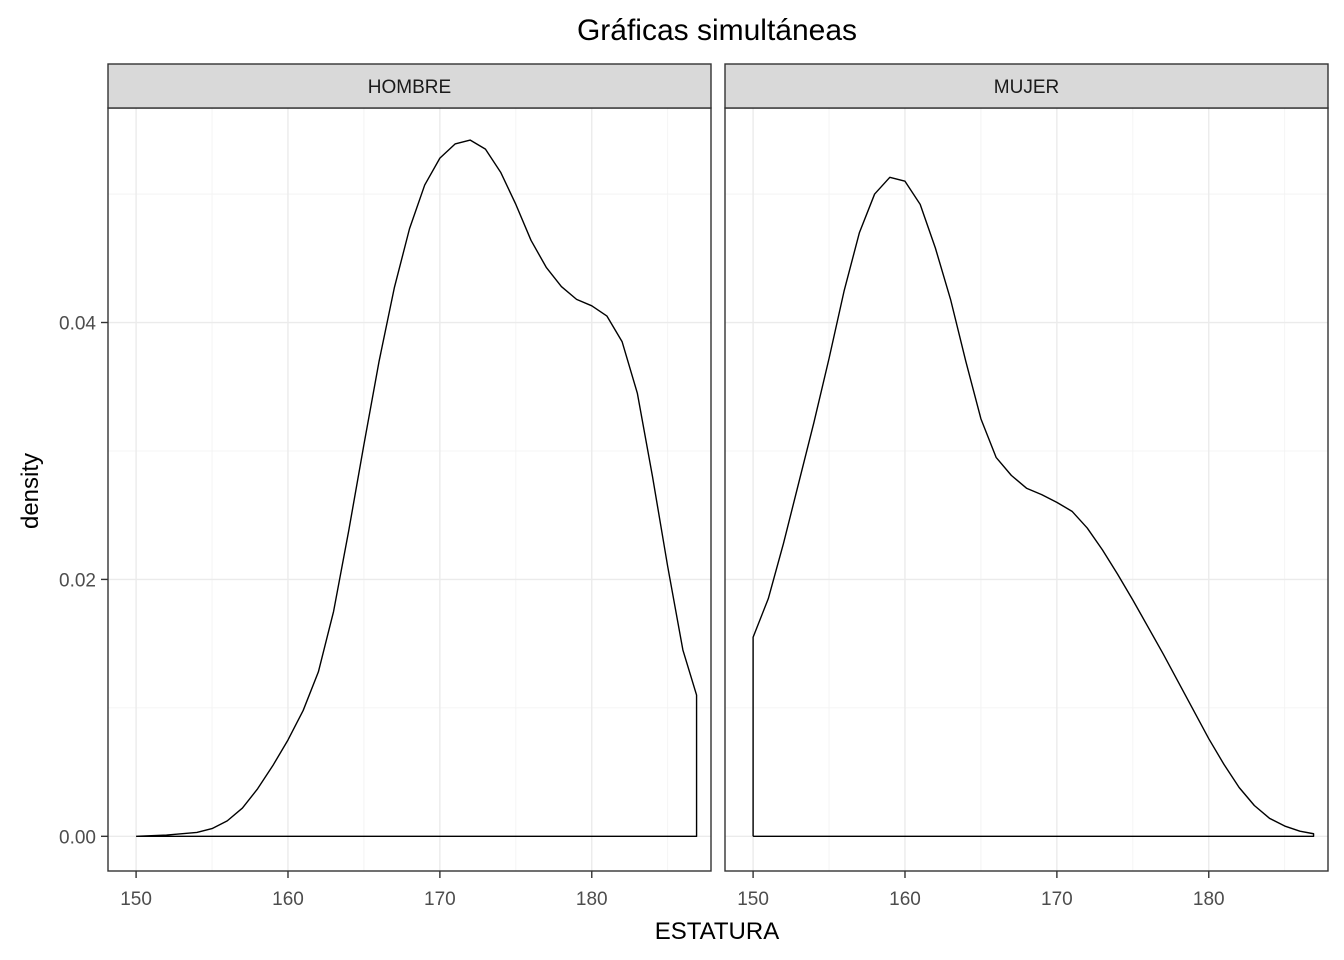 The image size is (1344, 960). I want to click on y-tick-label: 0.02, so click(77, 580).